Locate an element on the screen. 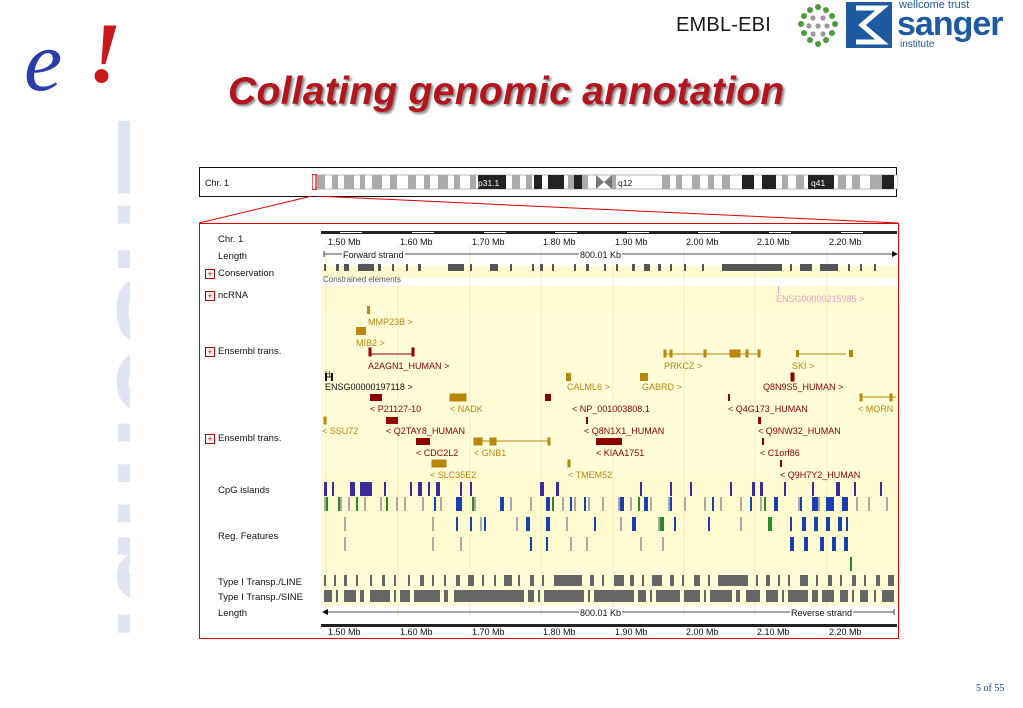 Image resolution: width=1023 pixels, height=708 pixels. band-label-p31: p31.1 is located at coordinates (489, 183).